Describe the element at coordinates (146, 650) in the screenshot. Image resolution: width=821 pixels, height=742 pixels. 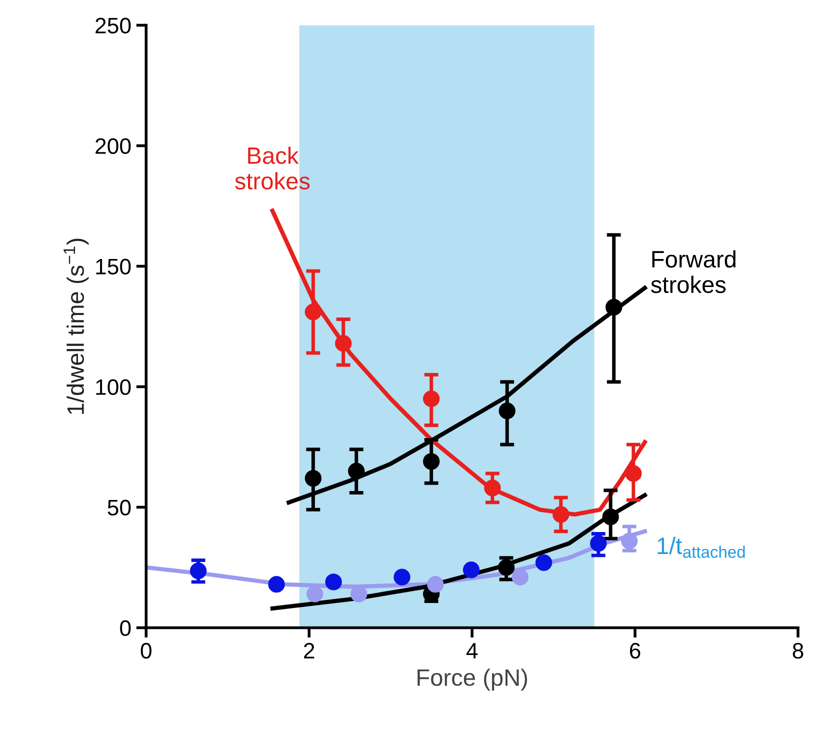
I see `x-tick-label: 0` at that location.